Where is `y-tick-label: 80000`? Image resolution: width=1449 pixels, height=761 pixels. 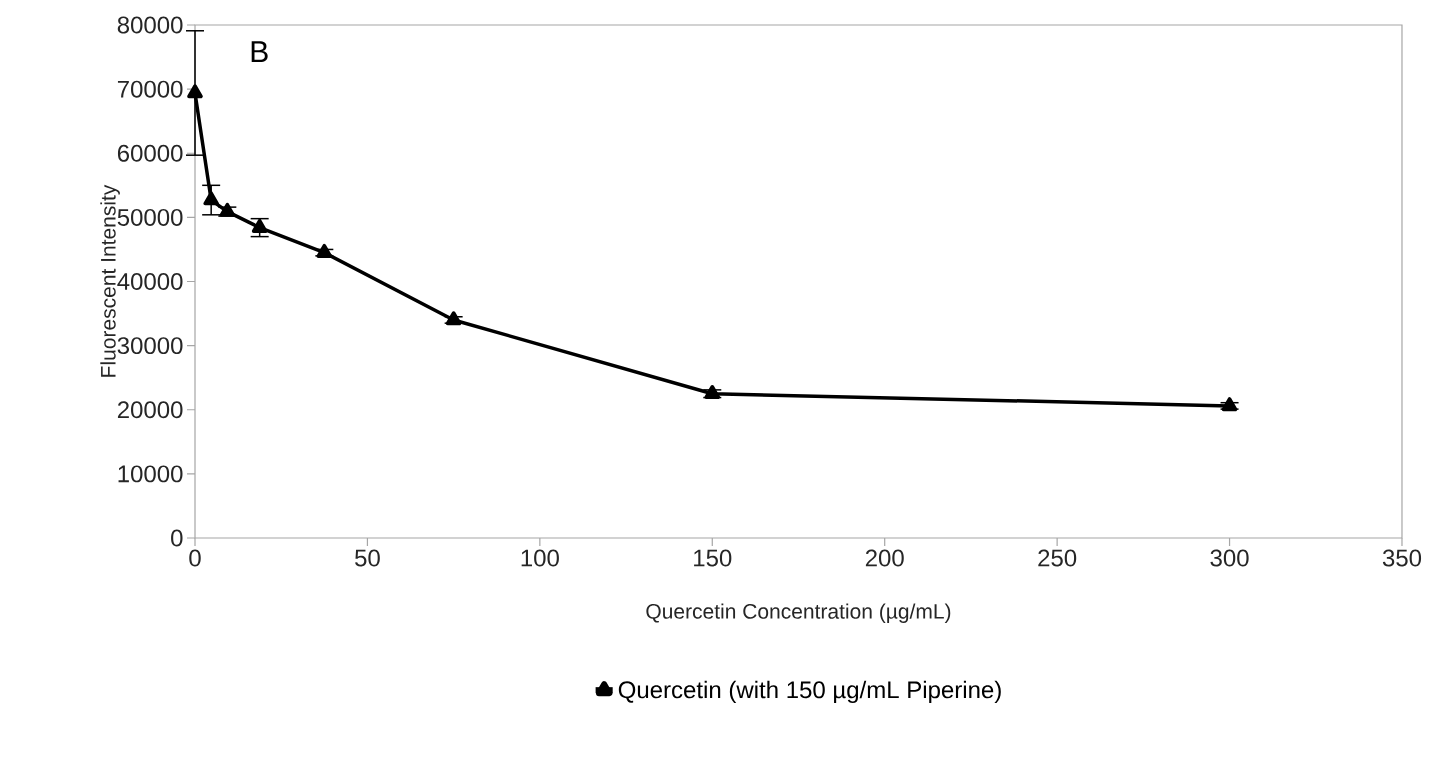
y-tick-label: 80000 is located at coordinates (150, 25).